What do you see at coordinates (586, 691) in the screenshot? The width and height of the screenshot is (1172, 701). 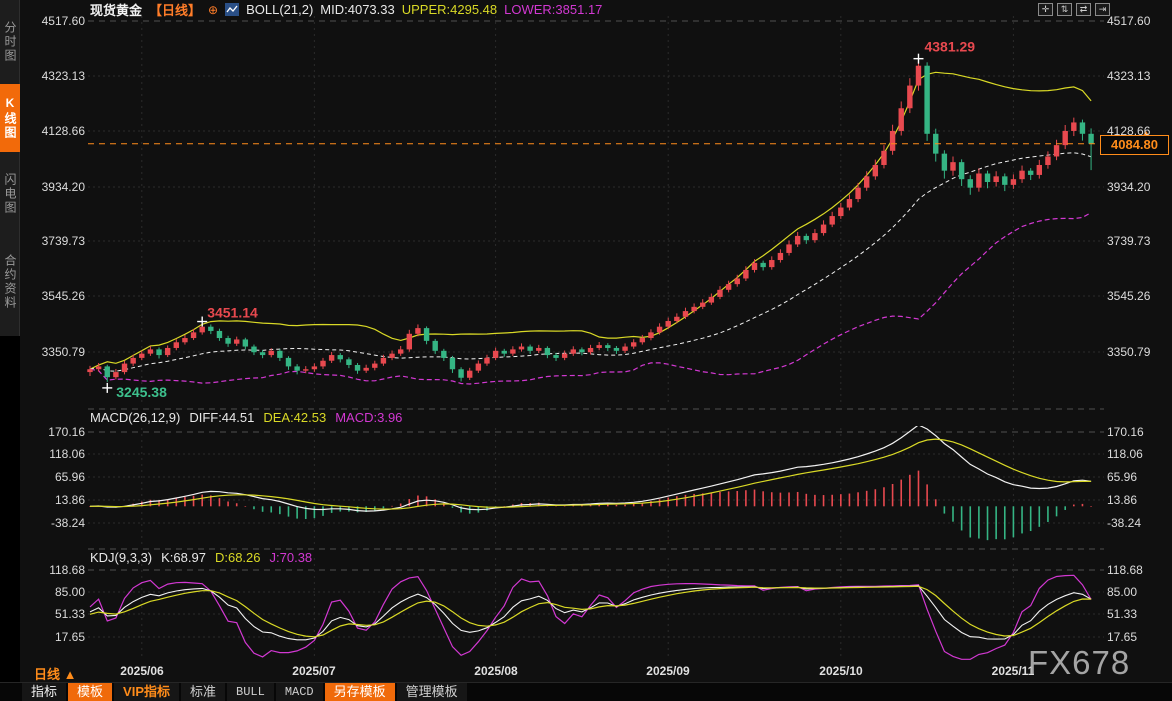 I see `indicator-toolbar: 指标 模板 VIP指标 标准 BULL MACD 另存模板 管理模板` at bounding box center [586, 691].